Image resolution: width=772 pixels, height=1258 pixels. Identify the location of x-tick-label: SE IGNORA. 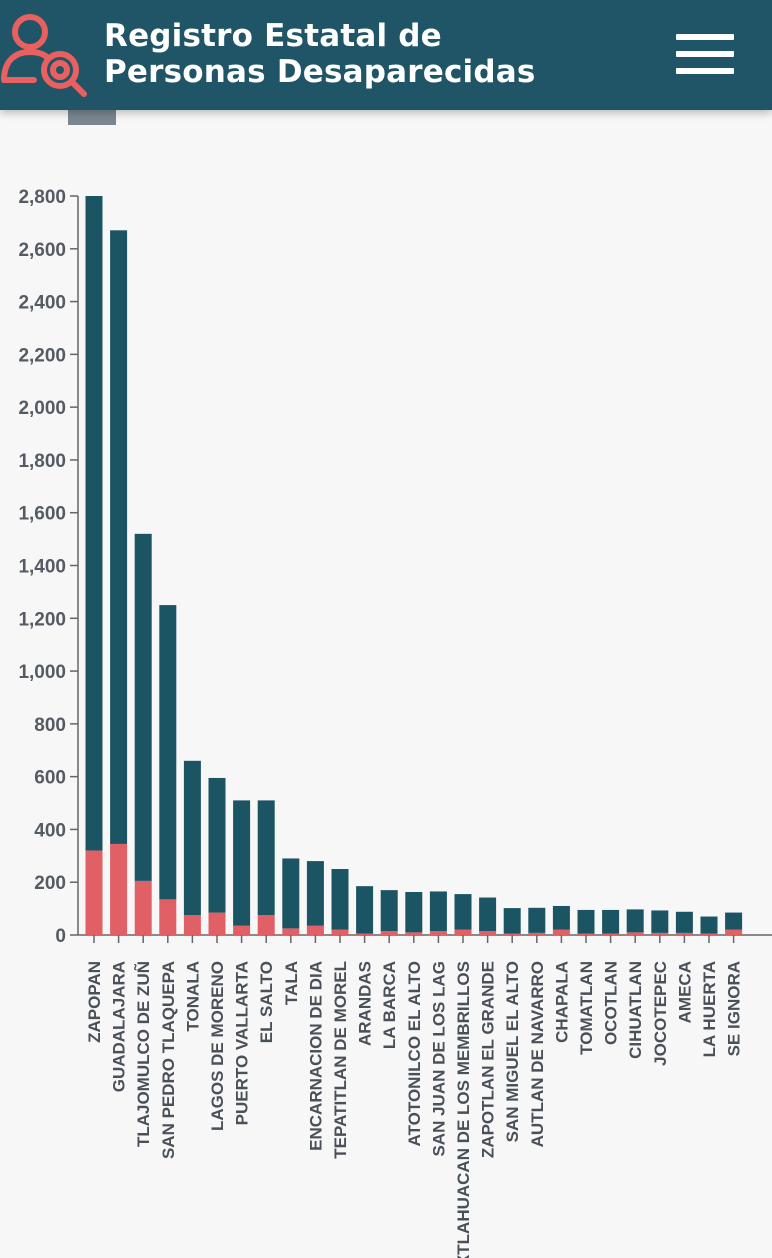
(734, 1008).